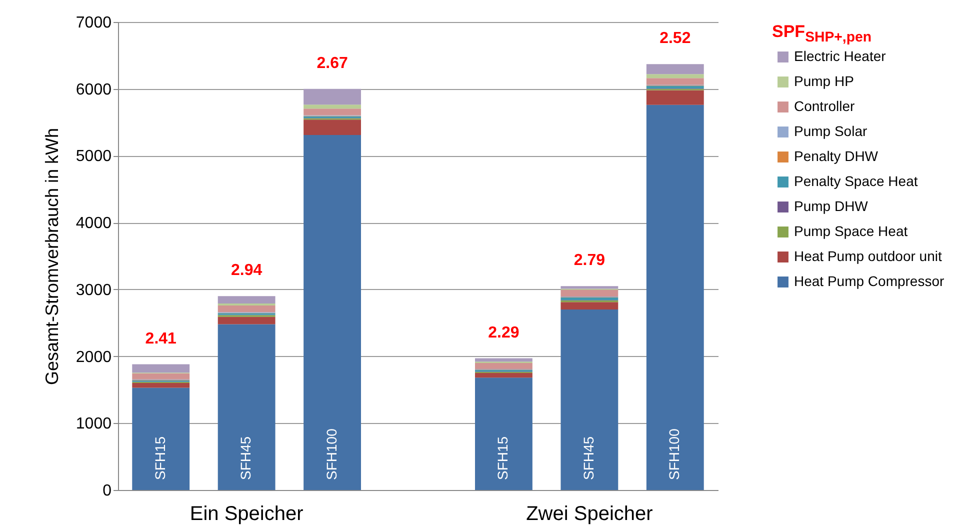  What do you see at coordinates (590, 261) in the screenshot?
I see `annotation: 2.79` at bounding box center [590, 261].